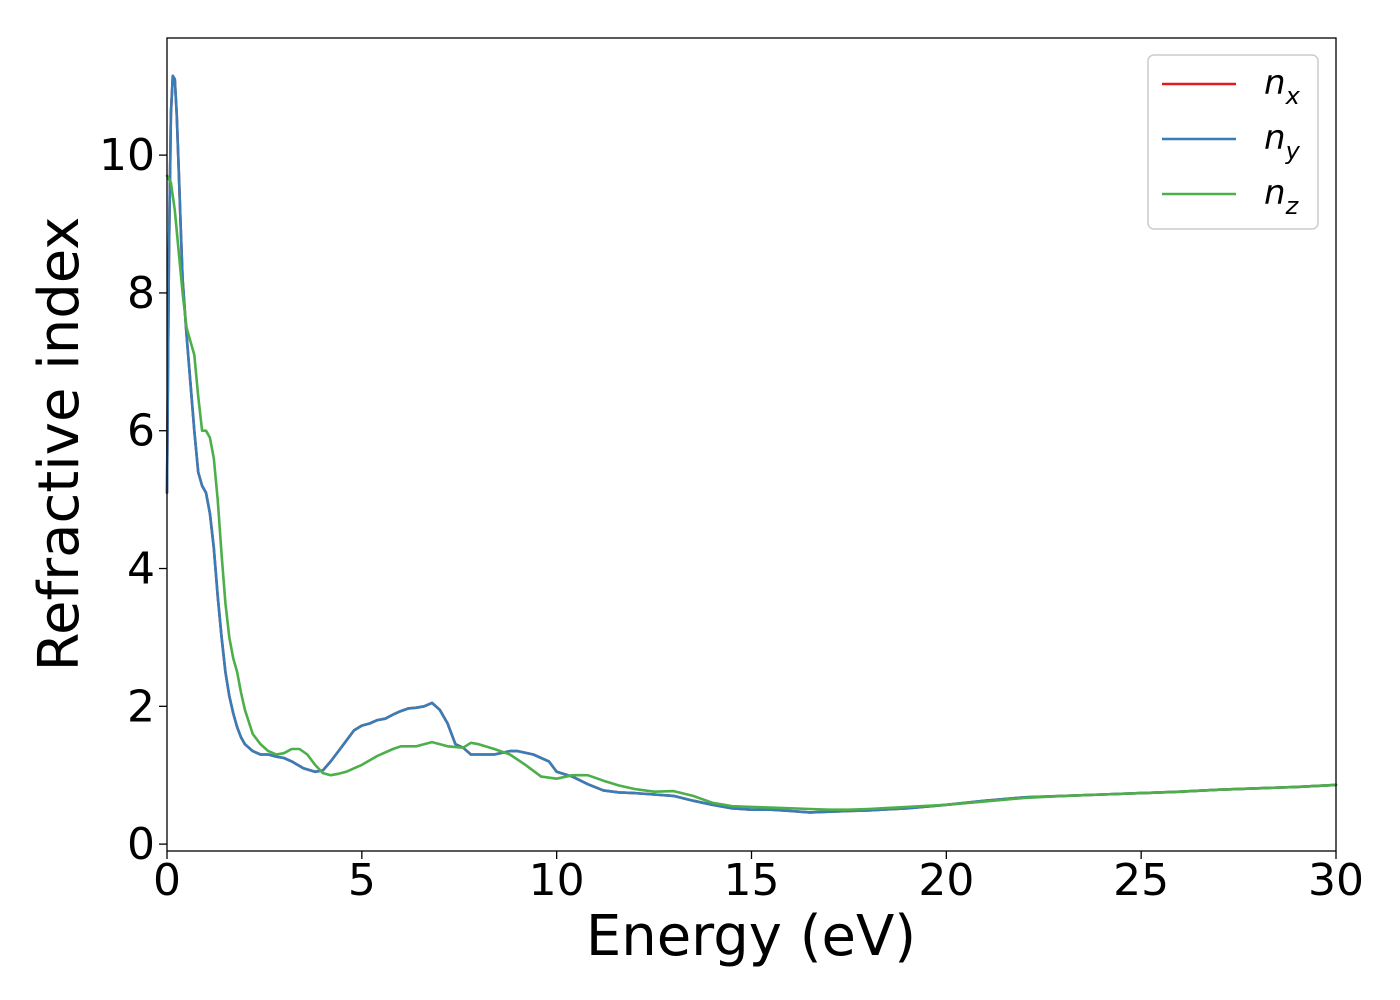  What do you see at coordinates (167, 880) in the screenshot?
I see `x-tick-label: 0` at bounding box center [167, 880].